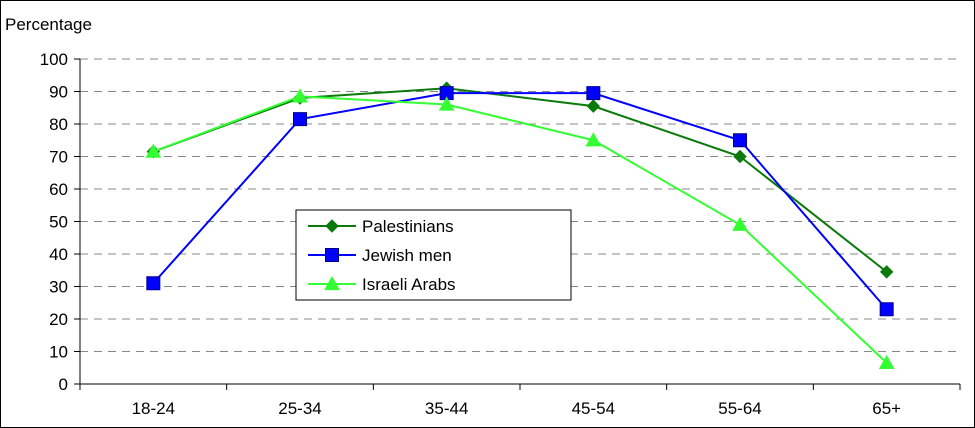 The image size is (975, 428). What do you see at coordinates (48, 24) in the screenshot?
I see `y-axis-label: Percentage` at bounding box center [48, 24].